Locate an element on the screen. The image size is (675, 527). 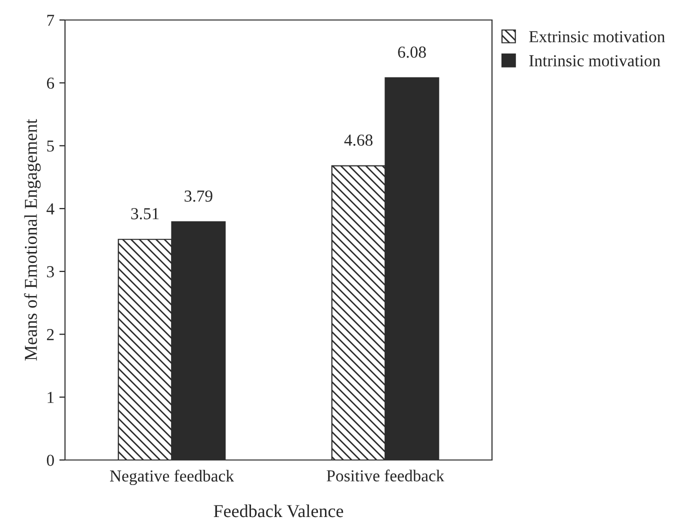
y-tick-label: 5 is located at coordinates (50, 146).